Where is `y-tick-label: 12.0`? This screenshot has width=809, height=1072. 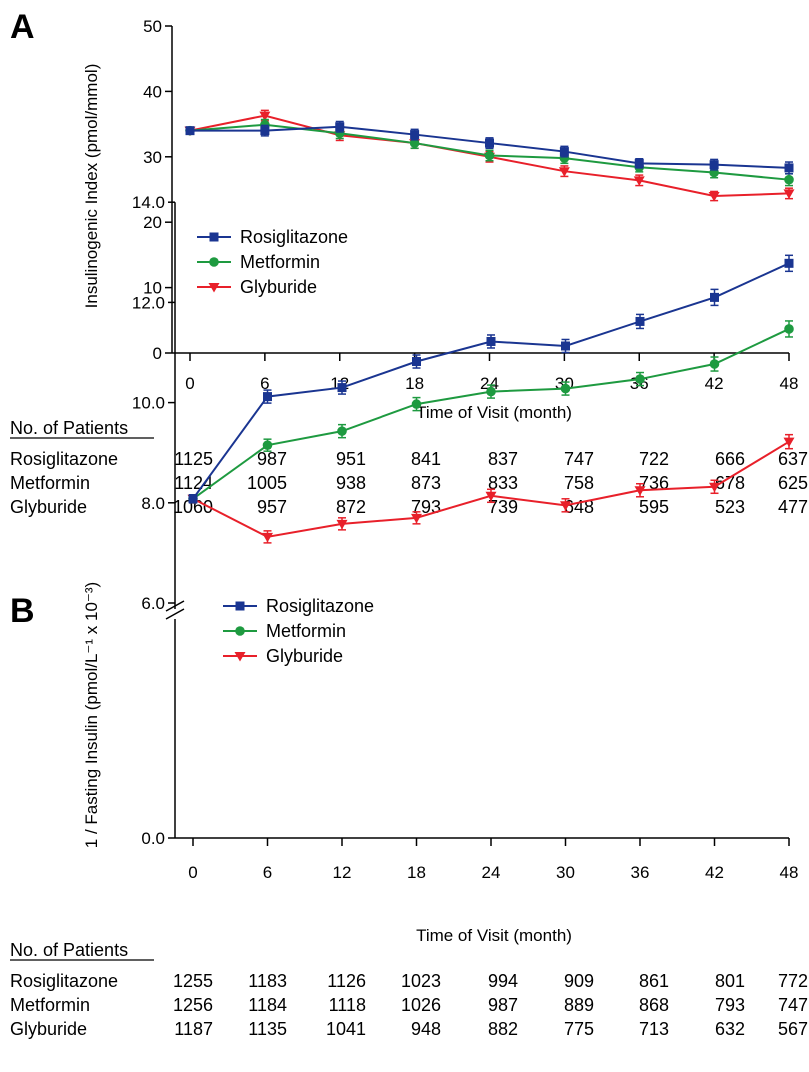 y-tick-label: 12.0 is located at coordinates (148, 302).